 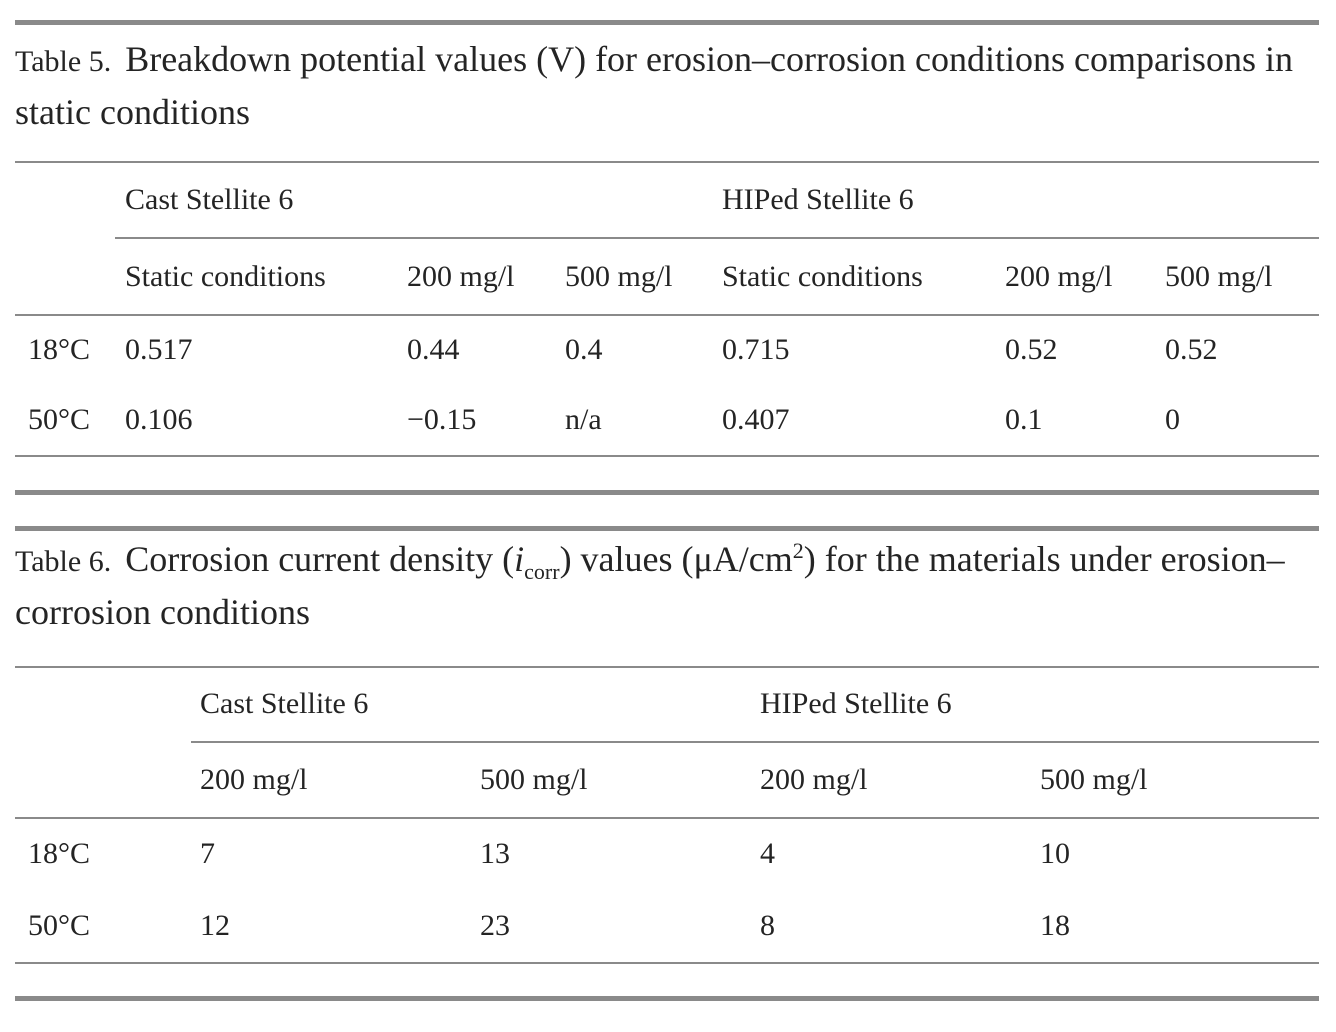 What do you see at coordinates (767, 853) in the screenshot?
I see `table6-value: 4` at bounding box center [767, 853].